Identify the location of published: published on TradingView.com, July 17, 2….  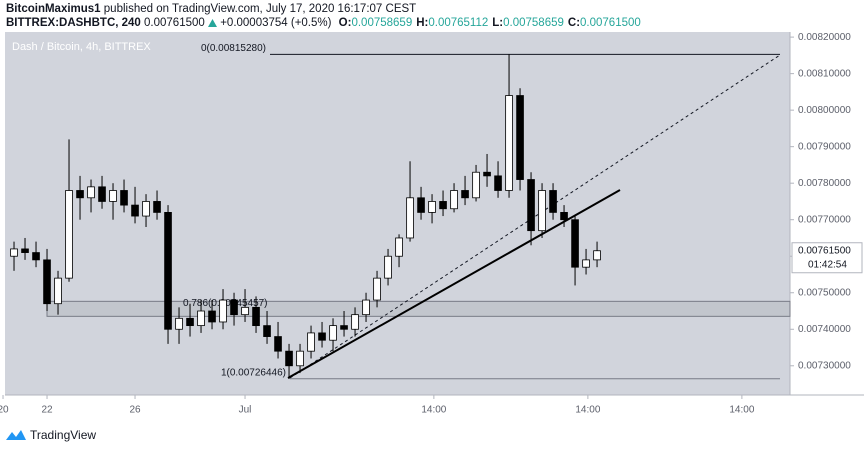
(260, 9).